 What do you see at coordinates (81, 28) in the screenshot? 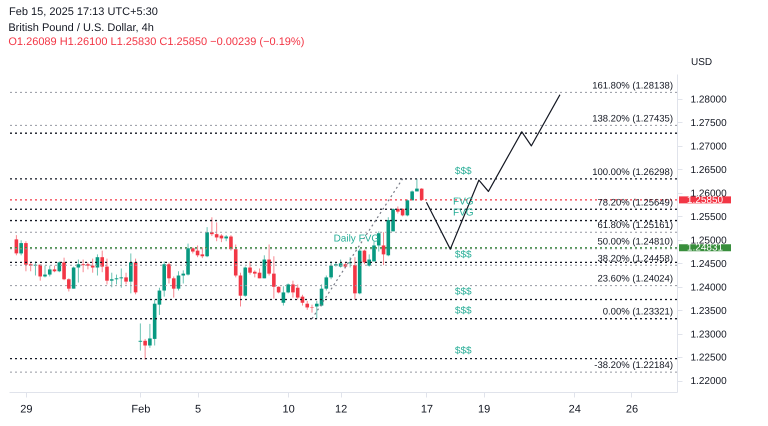
I see `chart-title: British Pound / U.S. Dollar, 4h` at bounding box center [81, 28].